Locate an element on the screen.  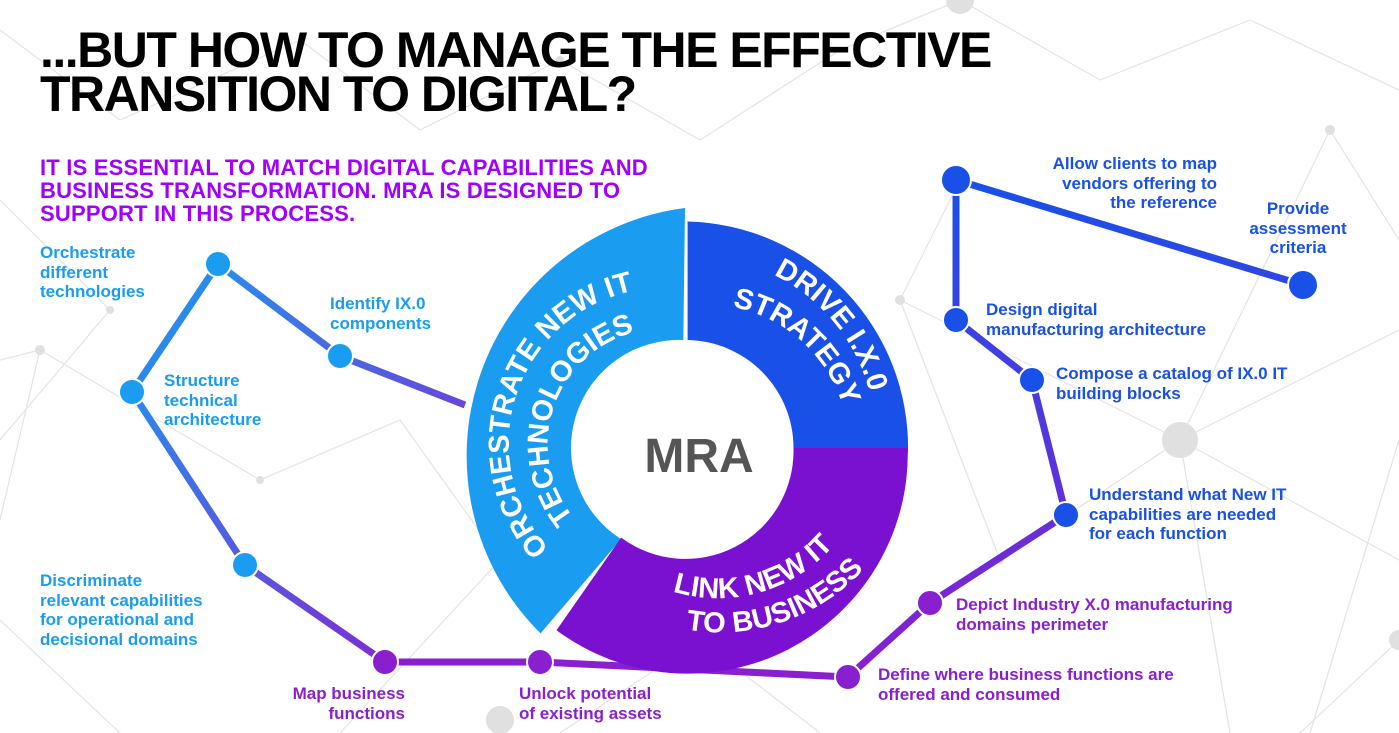
step-text-line: Understand what New IT is located at coordinates (1188, 494).